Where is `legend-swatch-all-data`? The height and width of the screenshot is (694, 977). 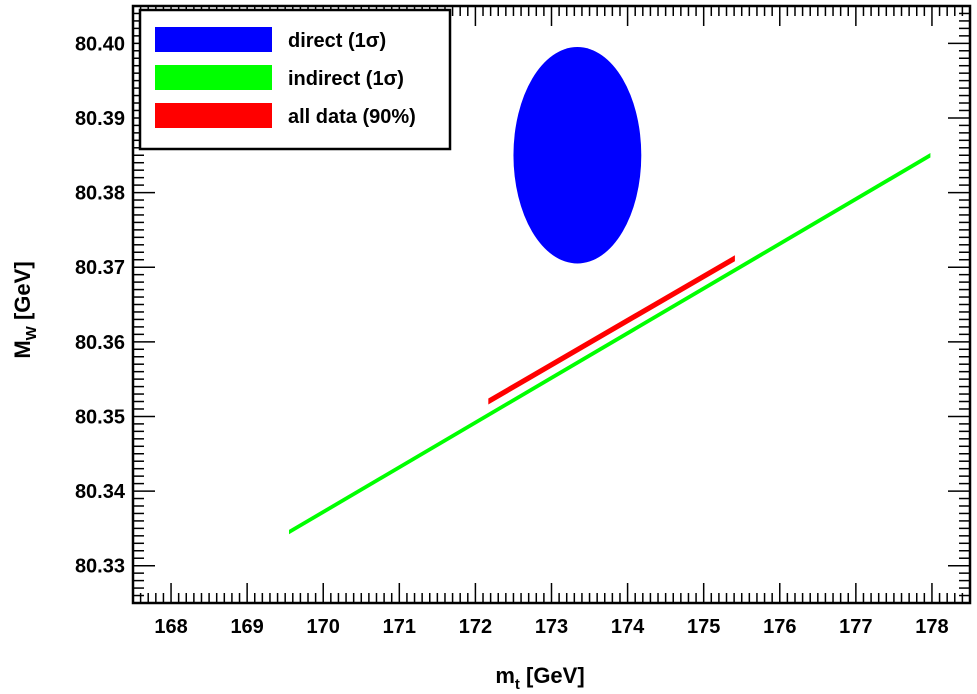 legend-swatch-all-data is located at coordinates (213, 115).